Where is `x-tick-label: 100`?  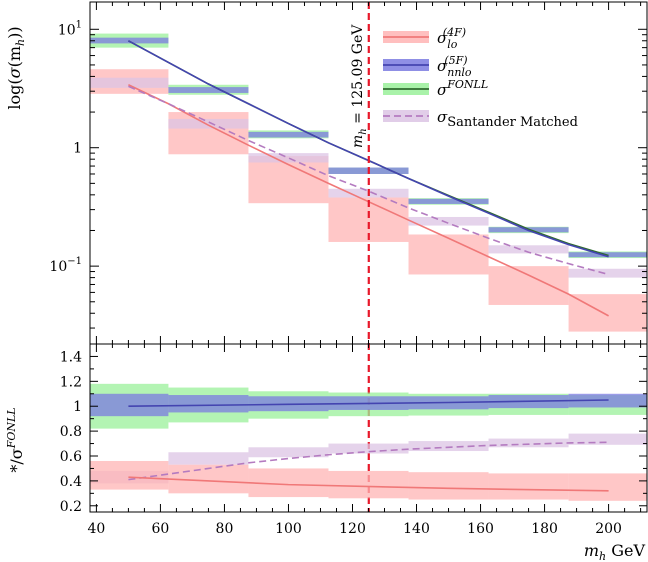 x-tick-label: 100 is located at coordinates (288, 529).